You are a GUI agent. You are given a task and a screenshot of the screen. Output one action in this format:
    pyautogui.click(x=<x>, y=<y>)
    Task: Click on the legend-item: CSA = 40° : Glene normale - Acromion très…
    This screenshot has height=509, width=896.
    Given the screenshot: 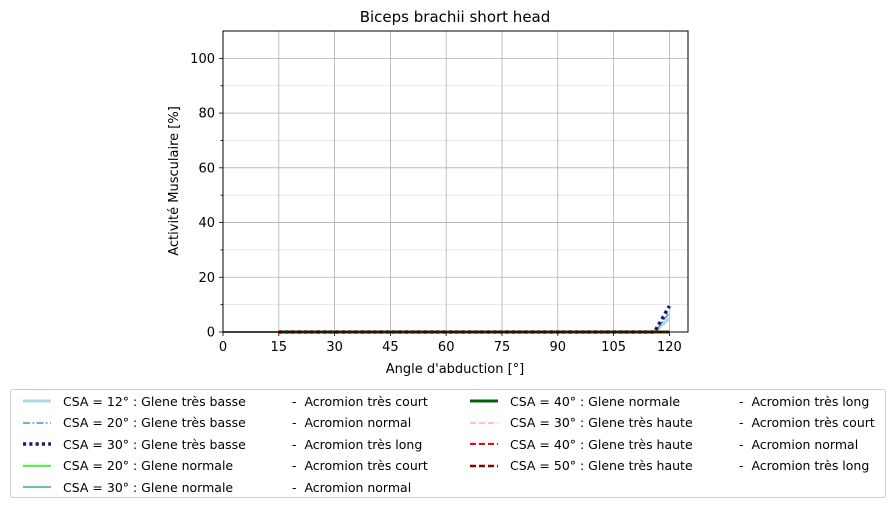 What is the action you would take?
    pyautogui.click(x=668, y=401)
    